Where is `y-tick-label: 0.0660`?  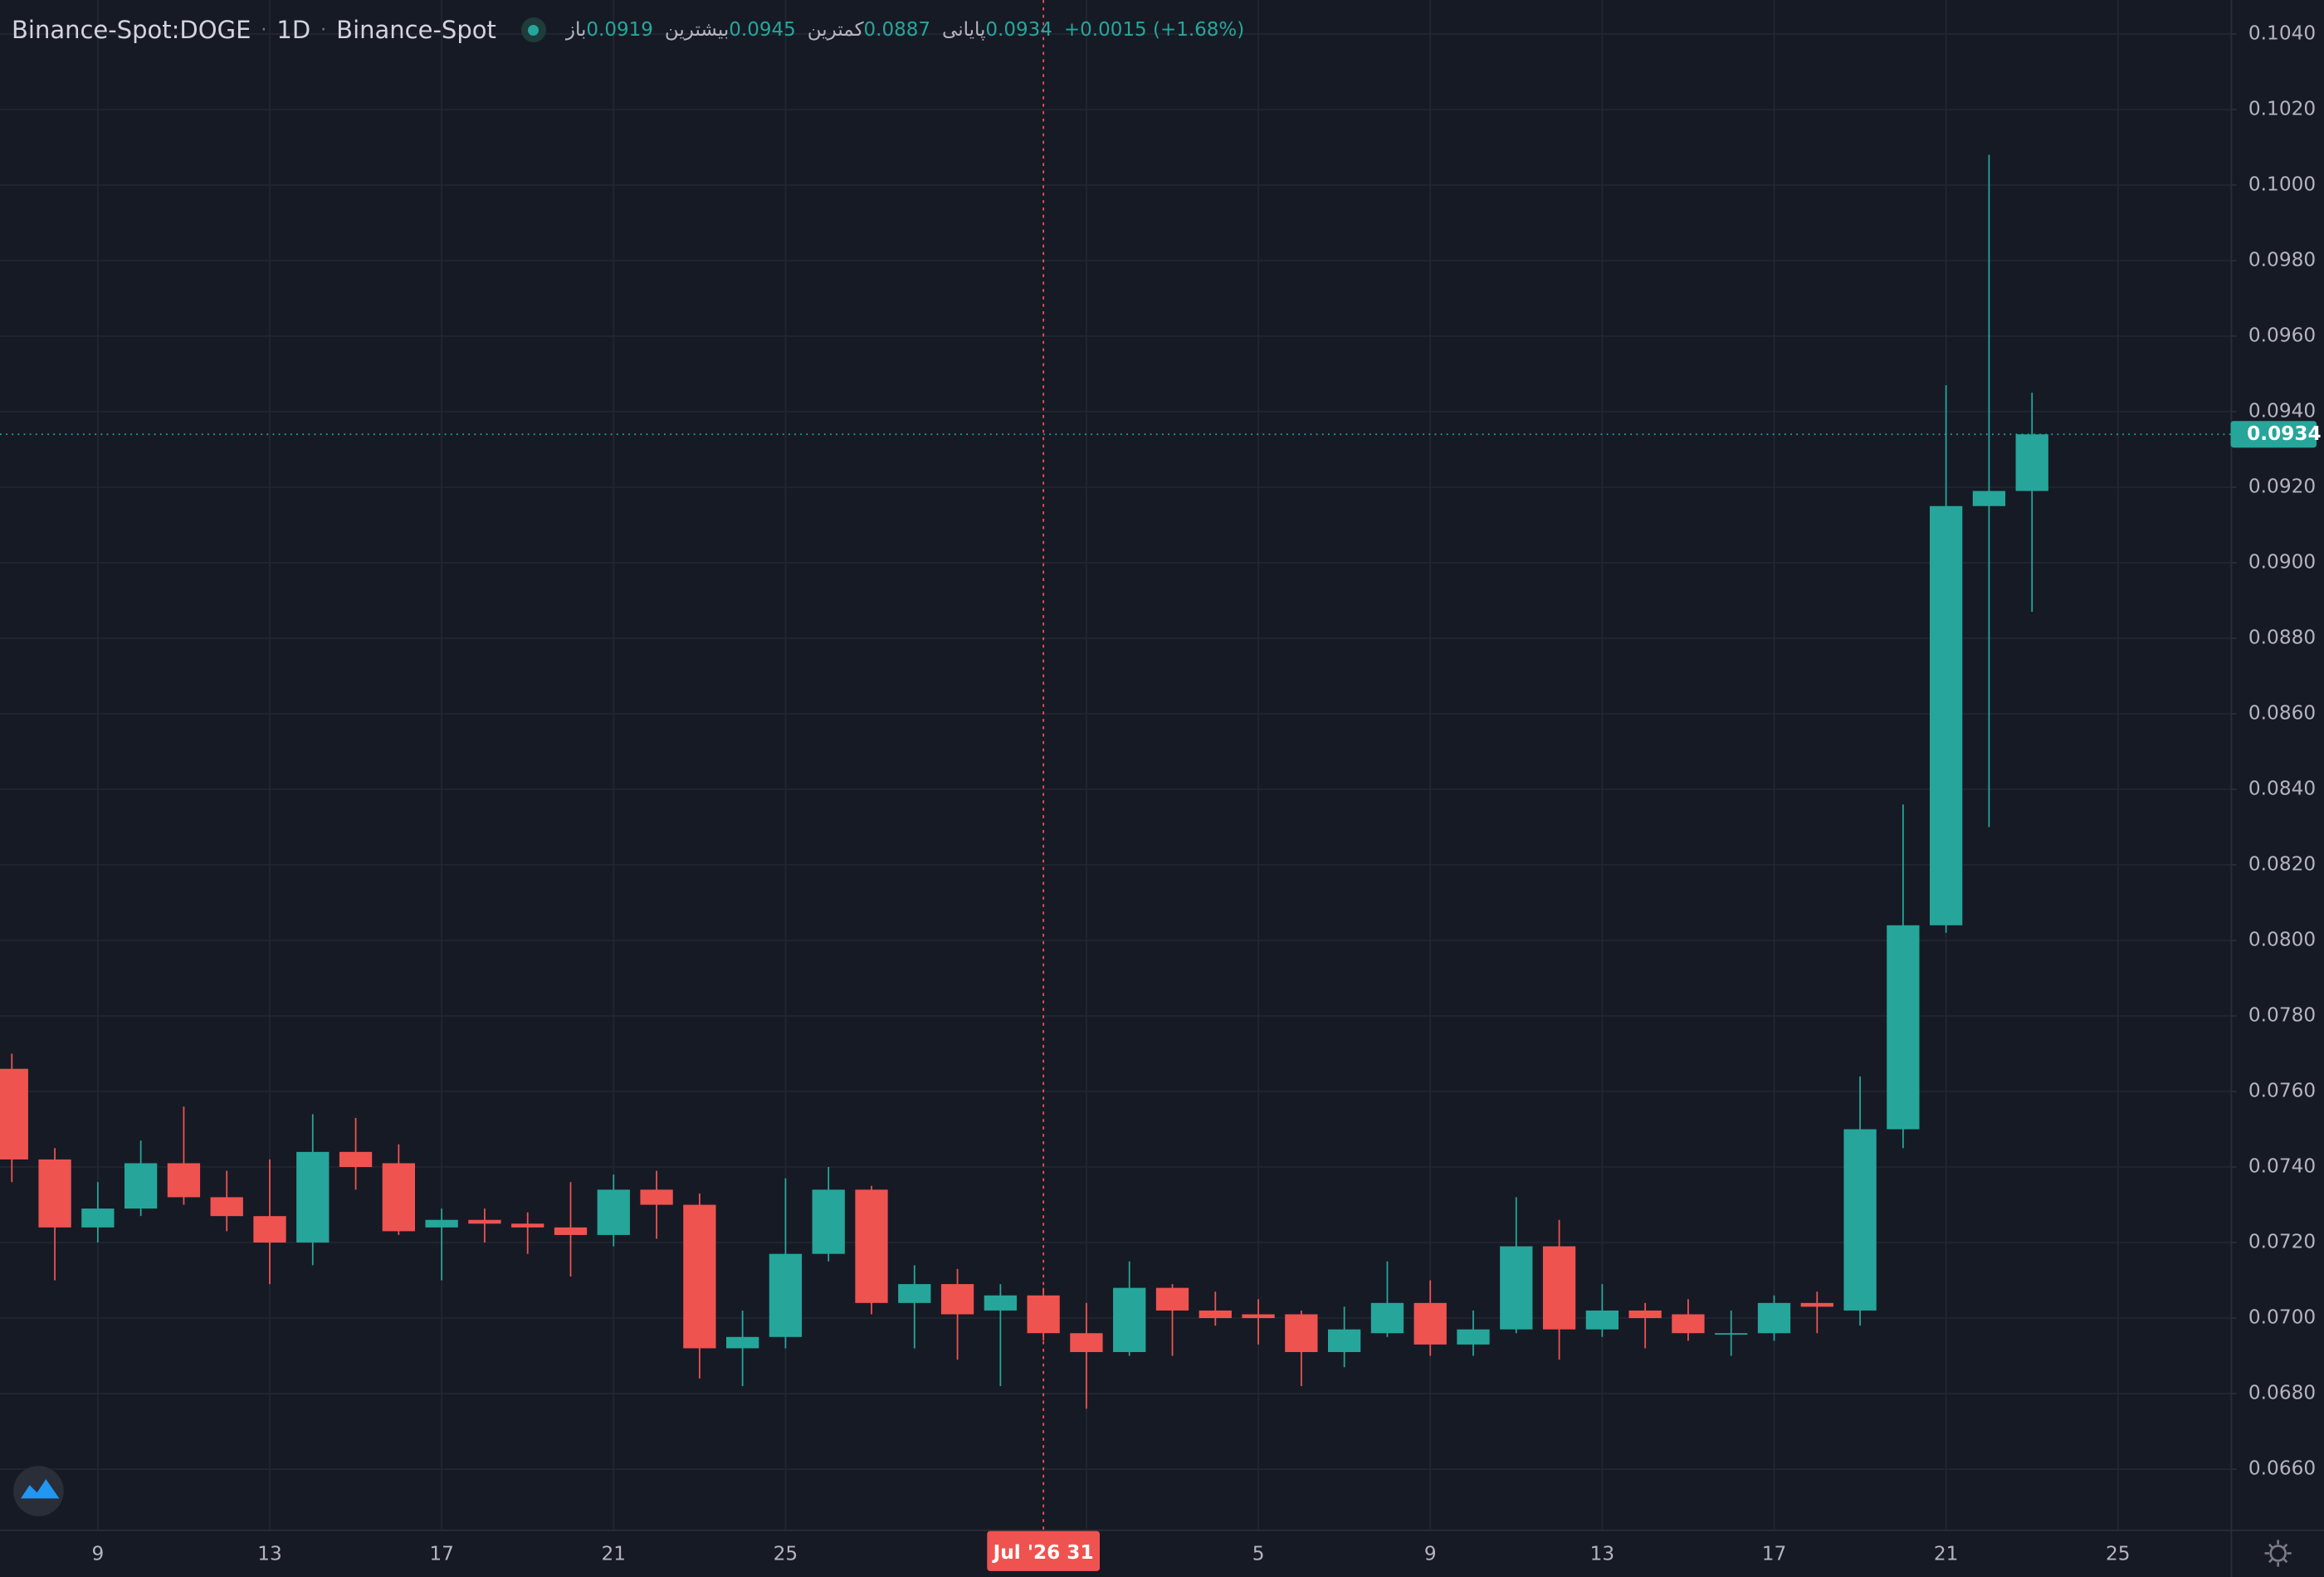
y-tick-label: 0.0660 is located at coordinates (2282, 1468).